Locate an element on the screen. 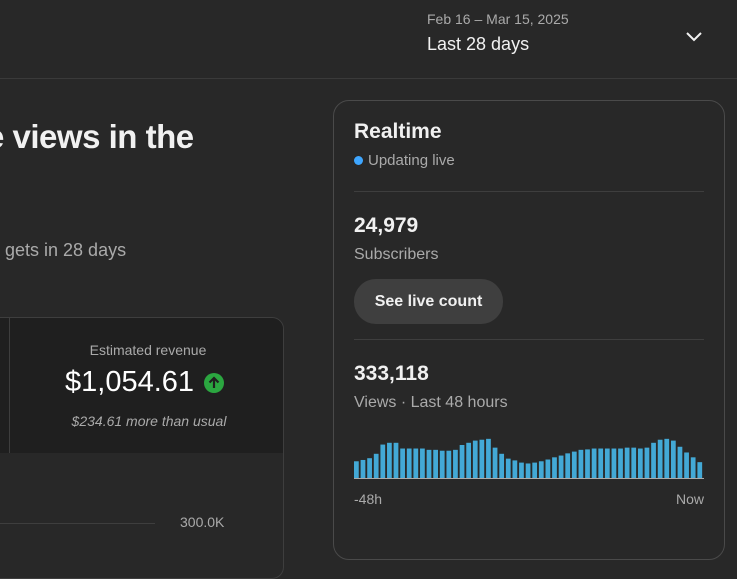 This screenshot has width=737, height=579. live-status-label: Updating live is located at coordinates (411, 160).